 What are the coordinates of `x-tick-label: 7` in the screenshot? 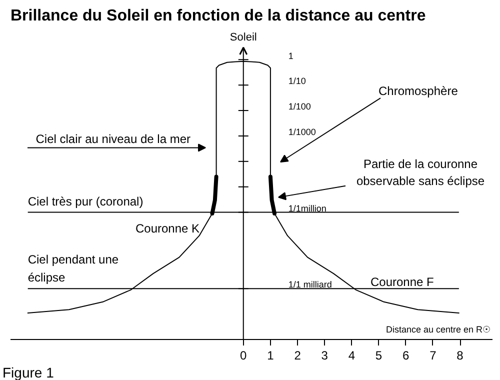 It's located at (433, 355).